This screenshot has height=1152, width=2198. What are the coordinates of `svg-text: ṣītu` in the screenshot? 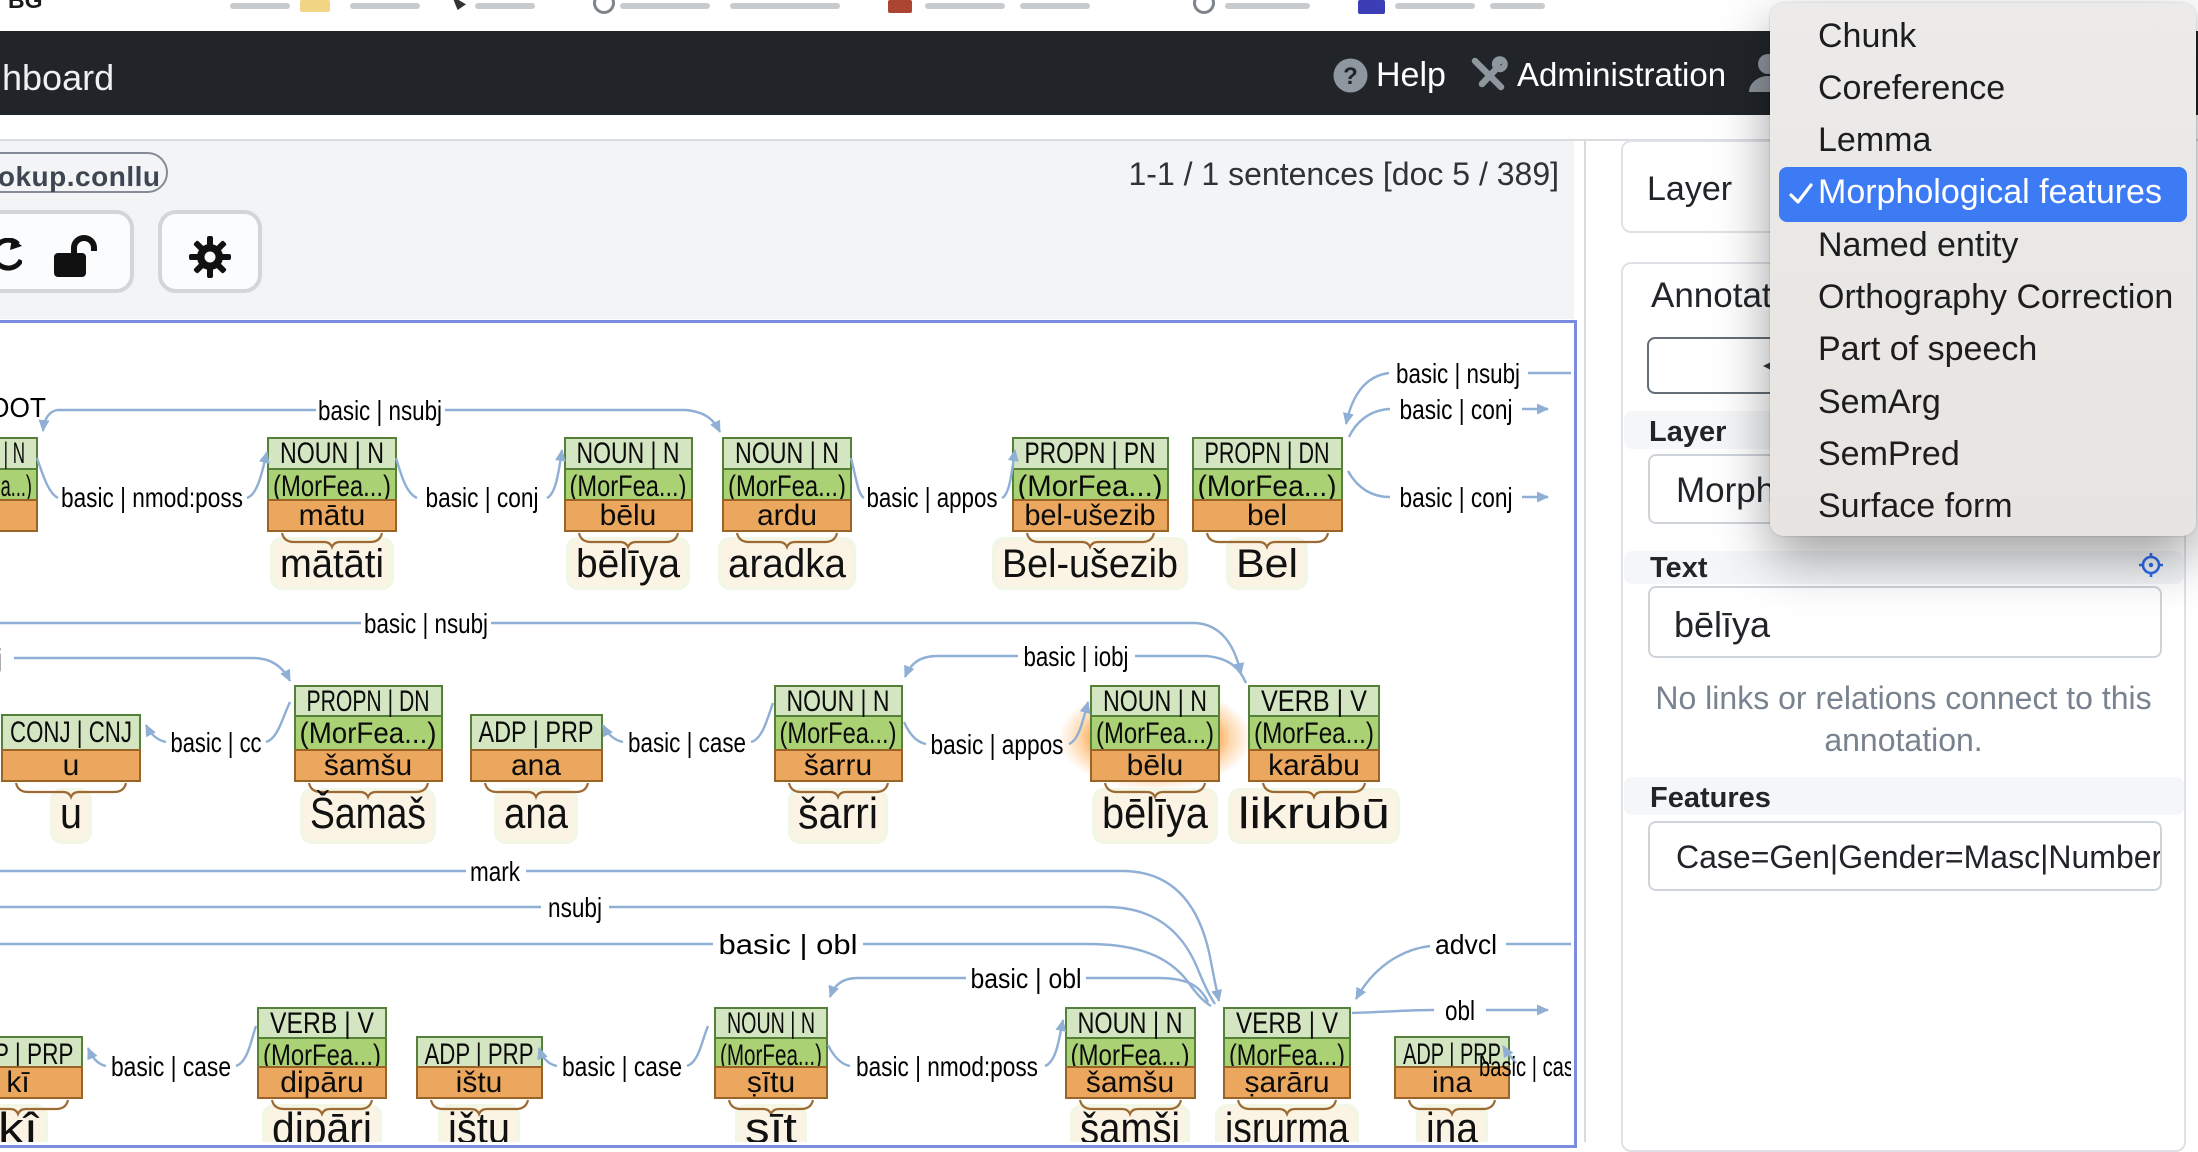 It's located at (771, 1082).